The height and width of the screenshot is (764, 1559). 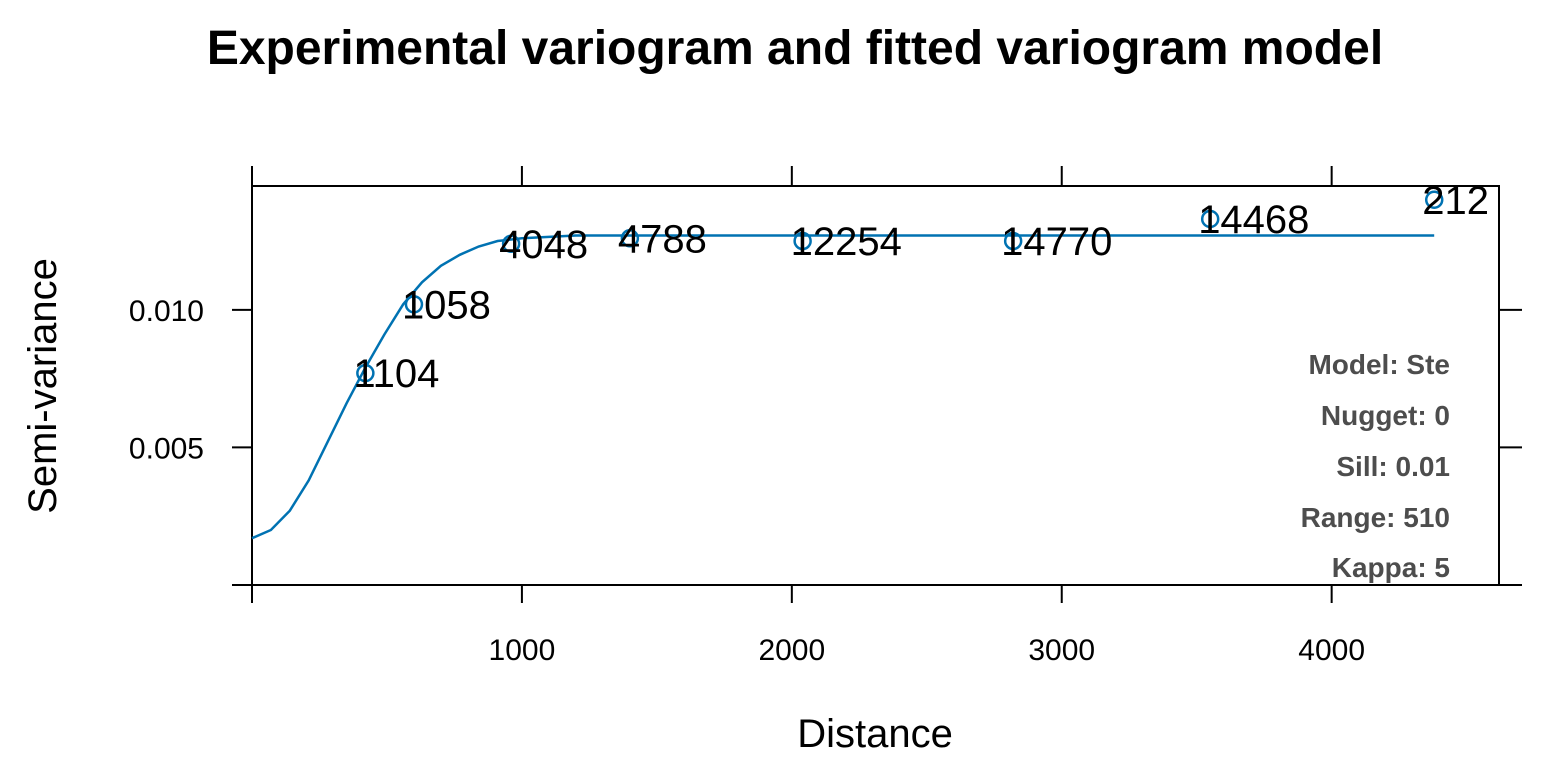 What do you see at coordinates (662, 239) in the screenshot?
I see `point-count-label: 4788` at bounding box center [662, 239].